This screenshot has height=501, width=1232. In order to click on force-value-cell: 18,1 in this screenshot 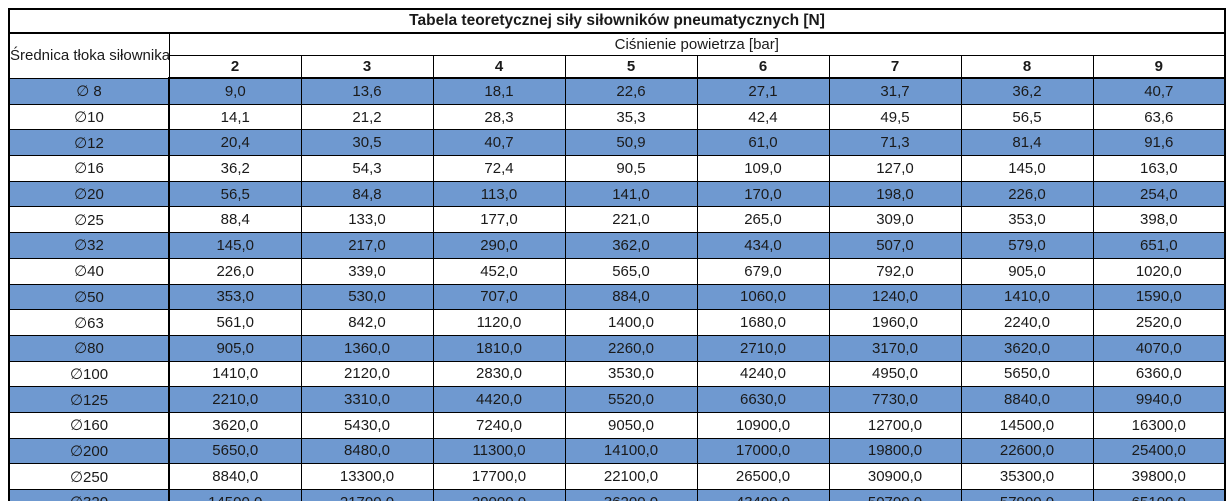, I will do `click(499, 91)`.